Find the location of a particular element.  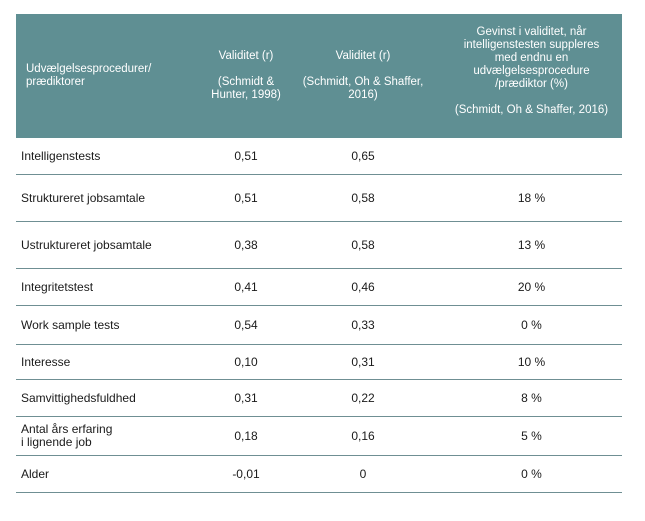

predictor-label: Interesse is located at coordinates (46, 361).